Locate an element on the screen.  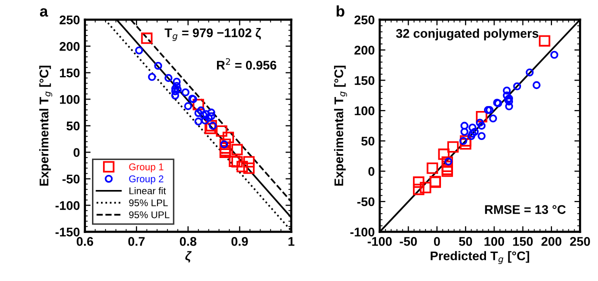
x-tick-label: -100 is located at coordinates (380, 241).